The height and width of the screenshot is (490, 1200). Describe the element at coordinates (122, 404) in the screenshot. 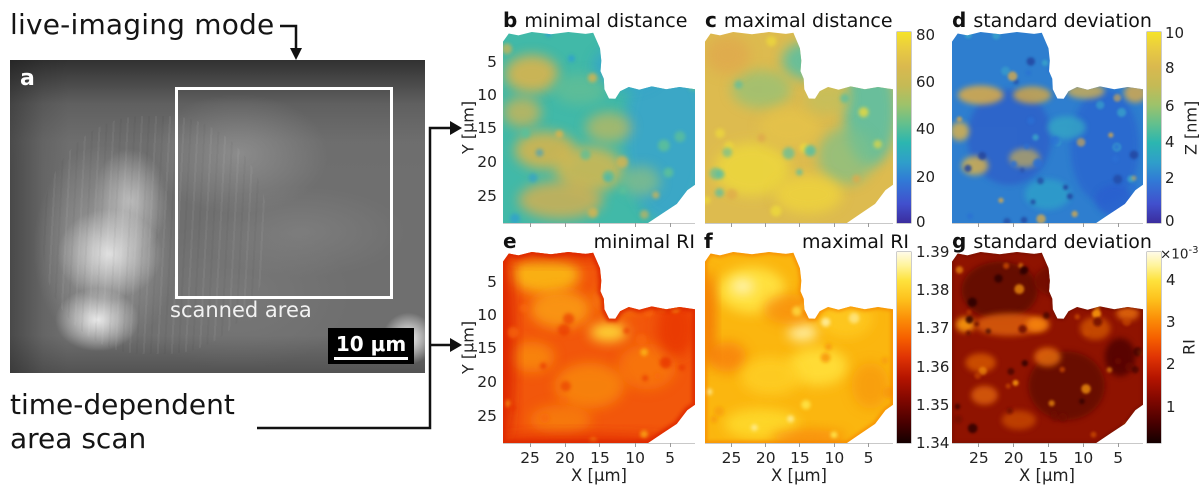

I see `time-dependent-line1: time-dependent` at that location.